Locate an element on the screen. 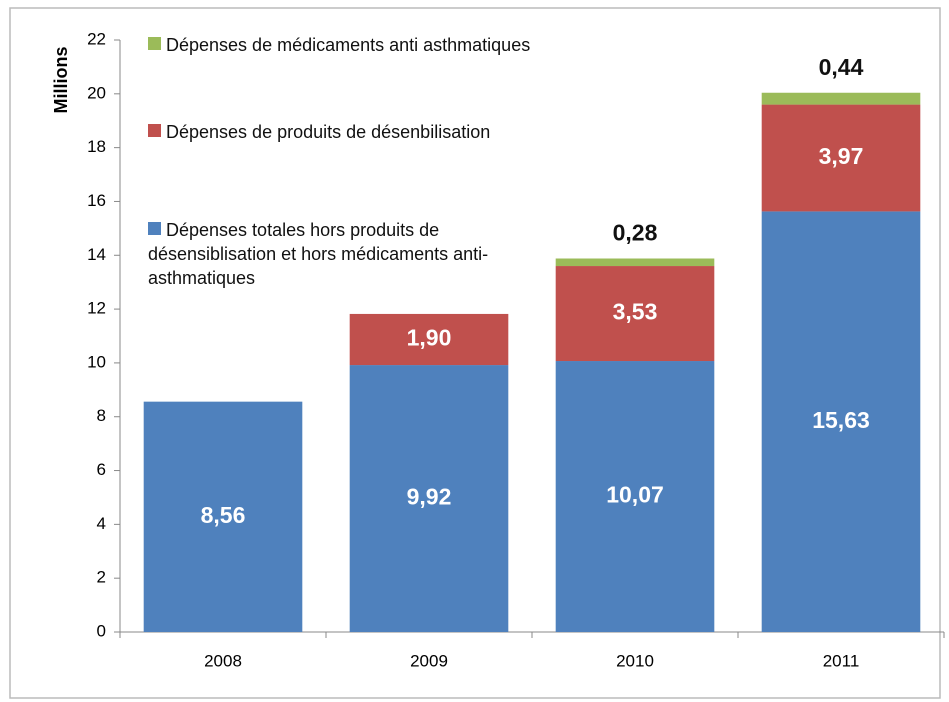 The width and height of the screenshot is (949, 702). y-tick-label: 0 is located at coordinates (101, 630).